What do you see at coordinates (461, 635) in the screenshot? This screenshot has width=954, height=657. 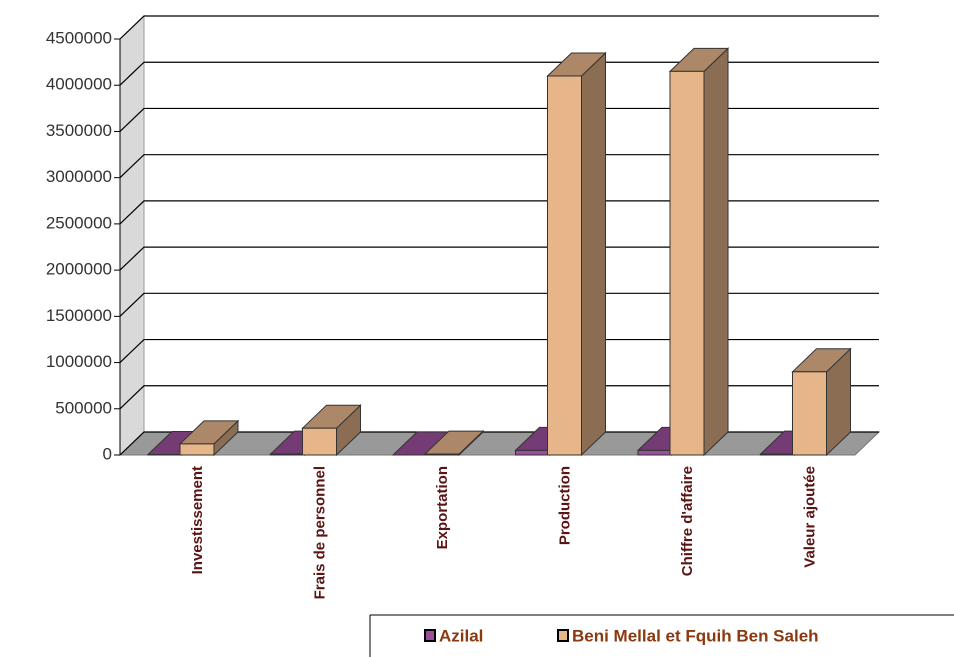 I see `legend-label: Azilal` at bounding box center [461, 635].